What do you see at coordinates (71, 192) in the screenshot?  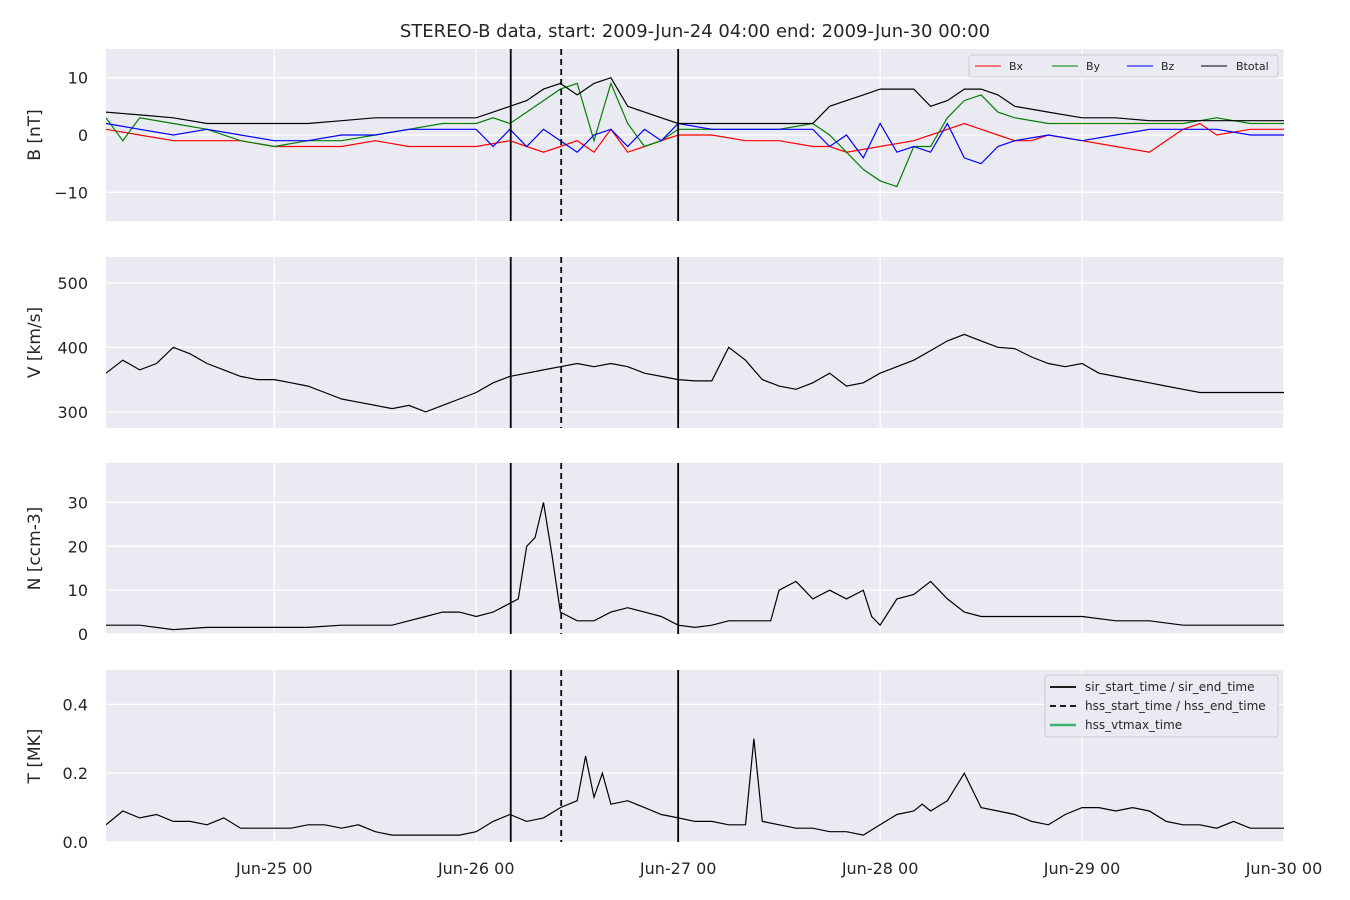 I see `y-tick-label: −10` at bounding box center [71, 192].